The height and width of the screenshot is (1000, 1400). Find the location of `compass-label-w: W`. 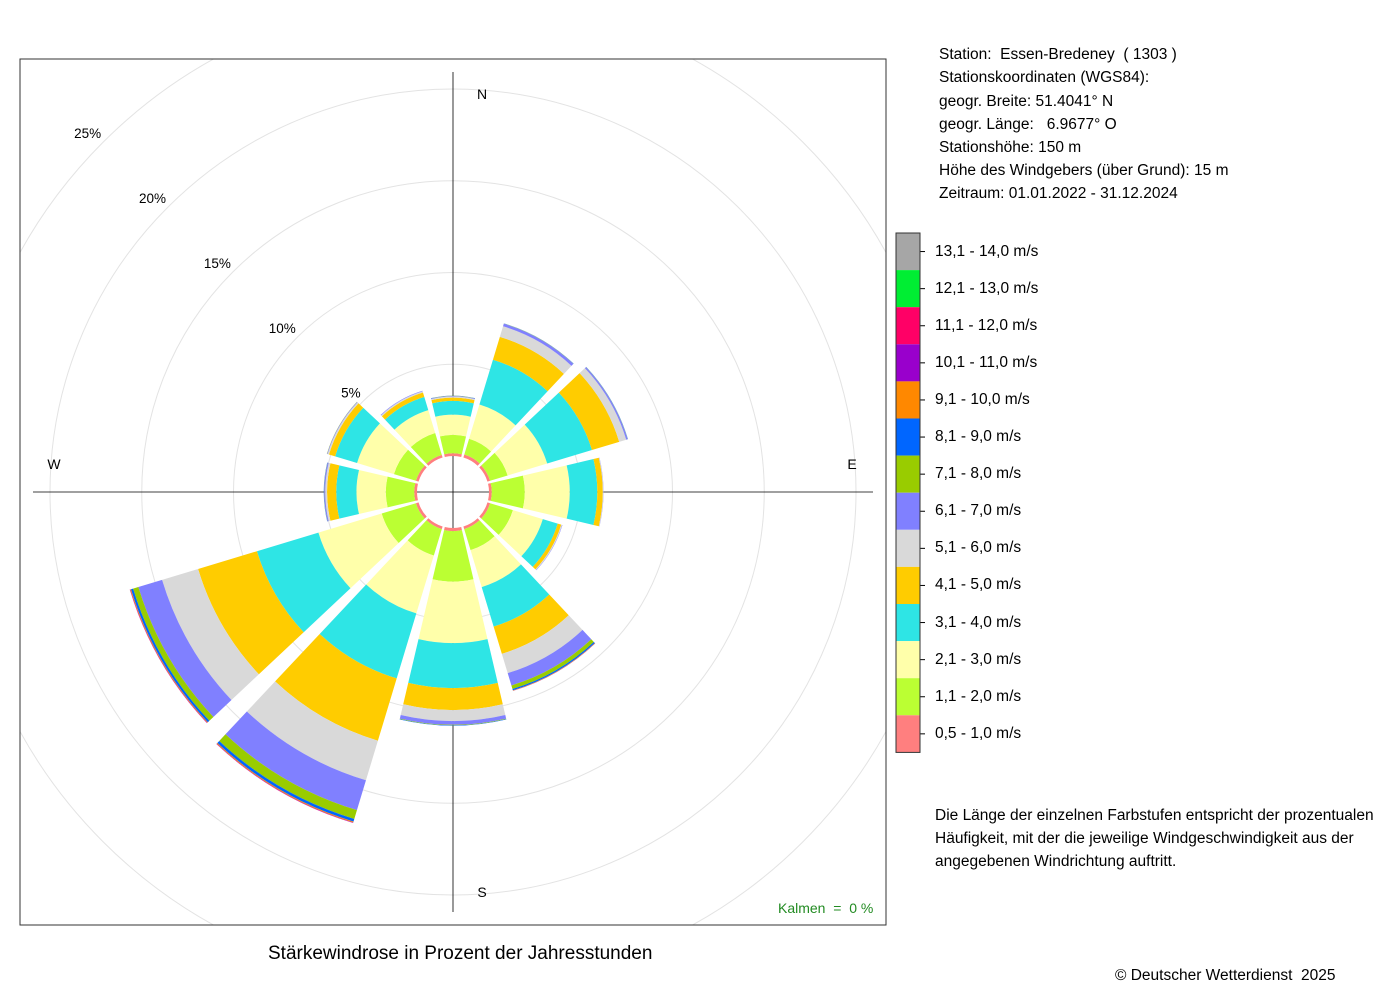

compass-label-w: W is located at coordinates (54, 464).